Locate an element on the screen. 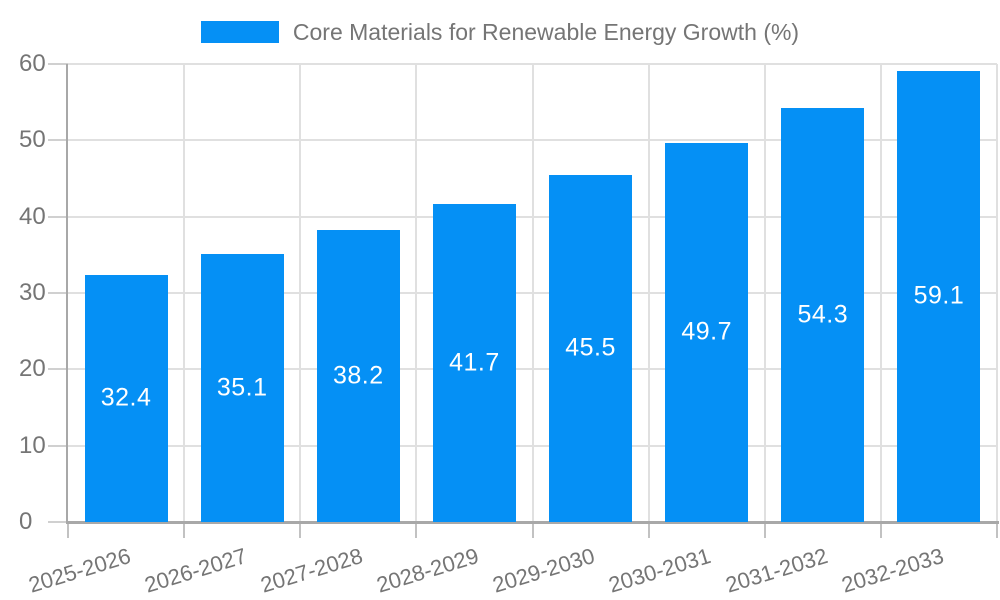 This screenshot has height=600, width=1000. bar-2025-2026: 32.4 is located at coordinates (126, 398).